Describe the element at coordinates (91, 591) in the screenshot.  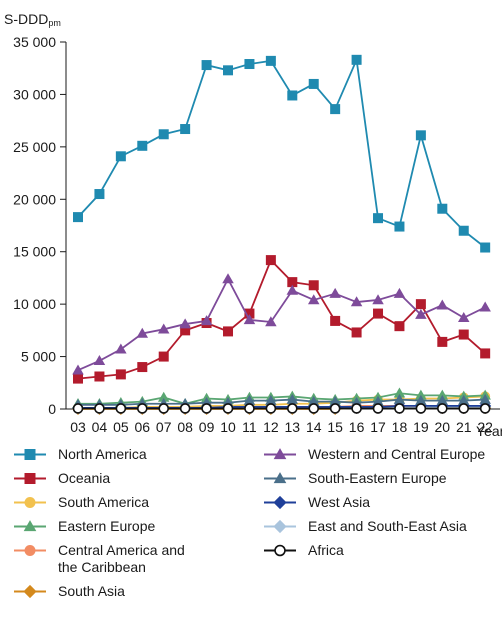
I see `legend-label: South Asia` at that location.